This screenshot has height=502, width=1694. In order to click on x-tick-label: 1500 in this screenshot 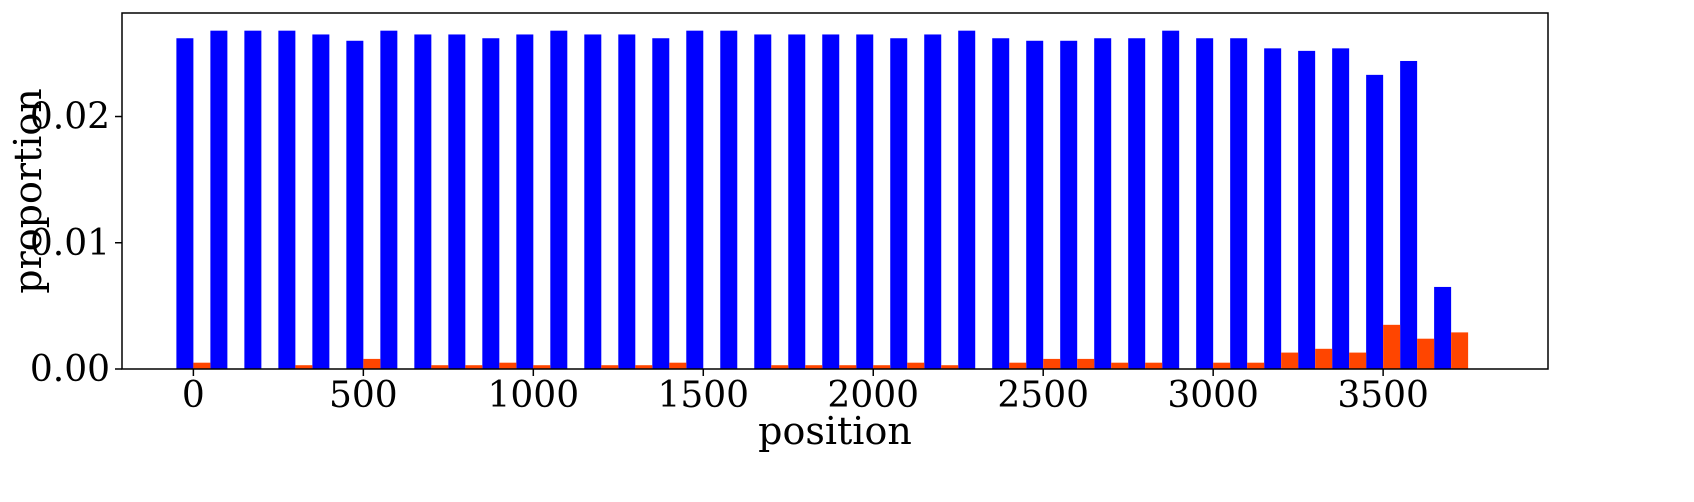, I will do `click(703, 395)`.